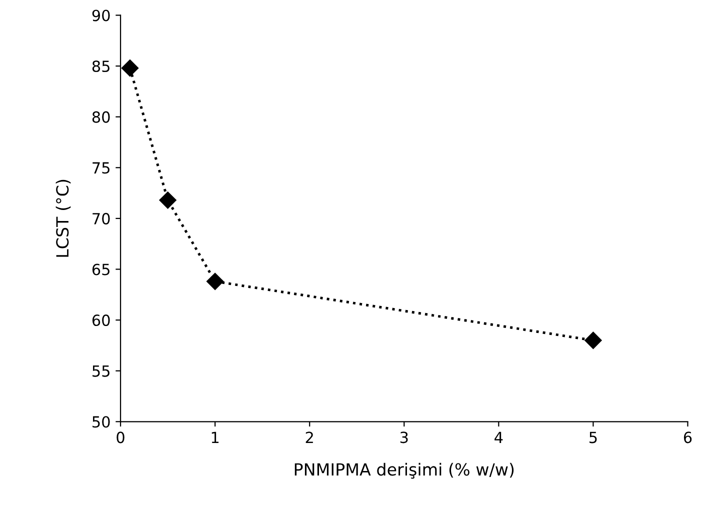 The image size is (709, 508). Describe the element at coordinates (120, 438) in the screenshot. I see `x-tick-label: 0` at that location.